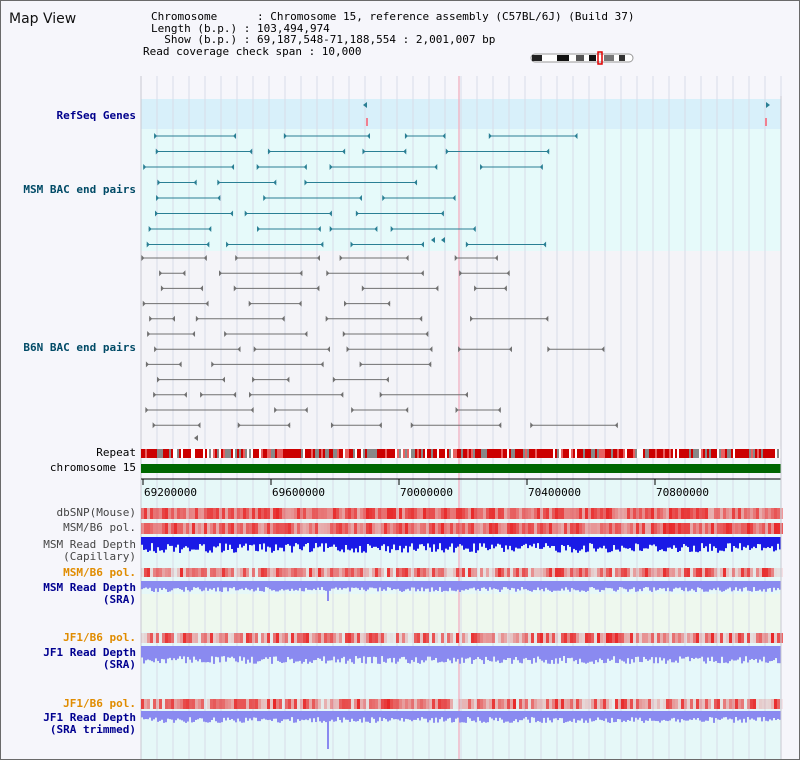 The width and height of the screenshot is (800, 760). Describe the element at coordinates (79, 189) in the screenshot. I see `label-msm-bac: MSM BAC end pairs` at that location.